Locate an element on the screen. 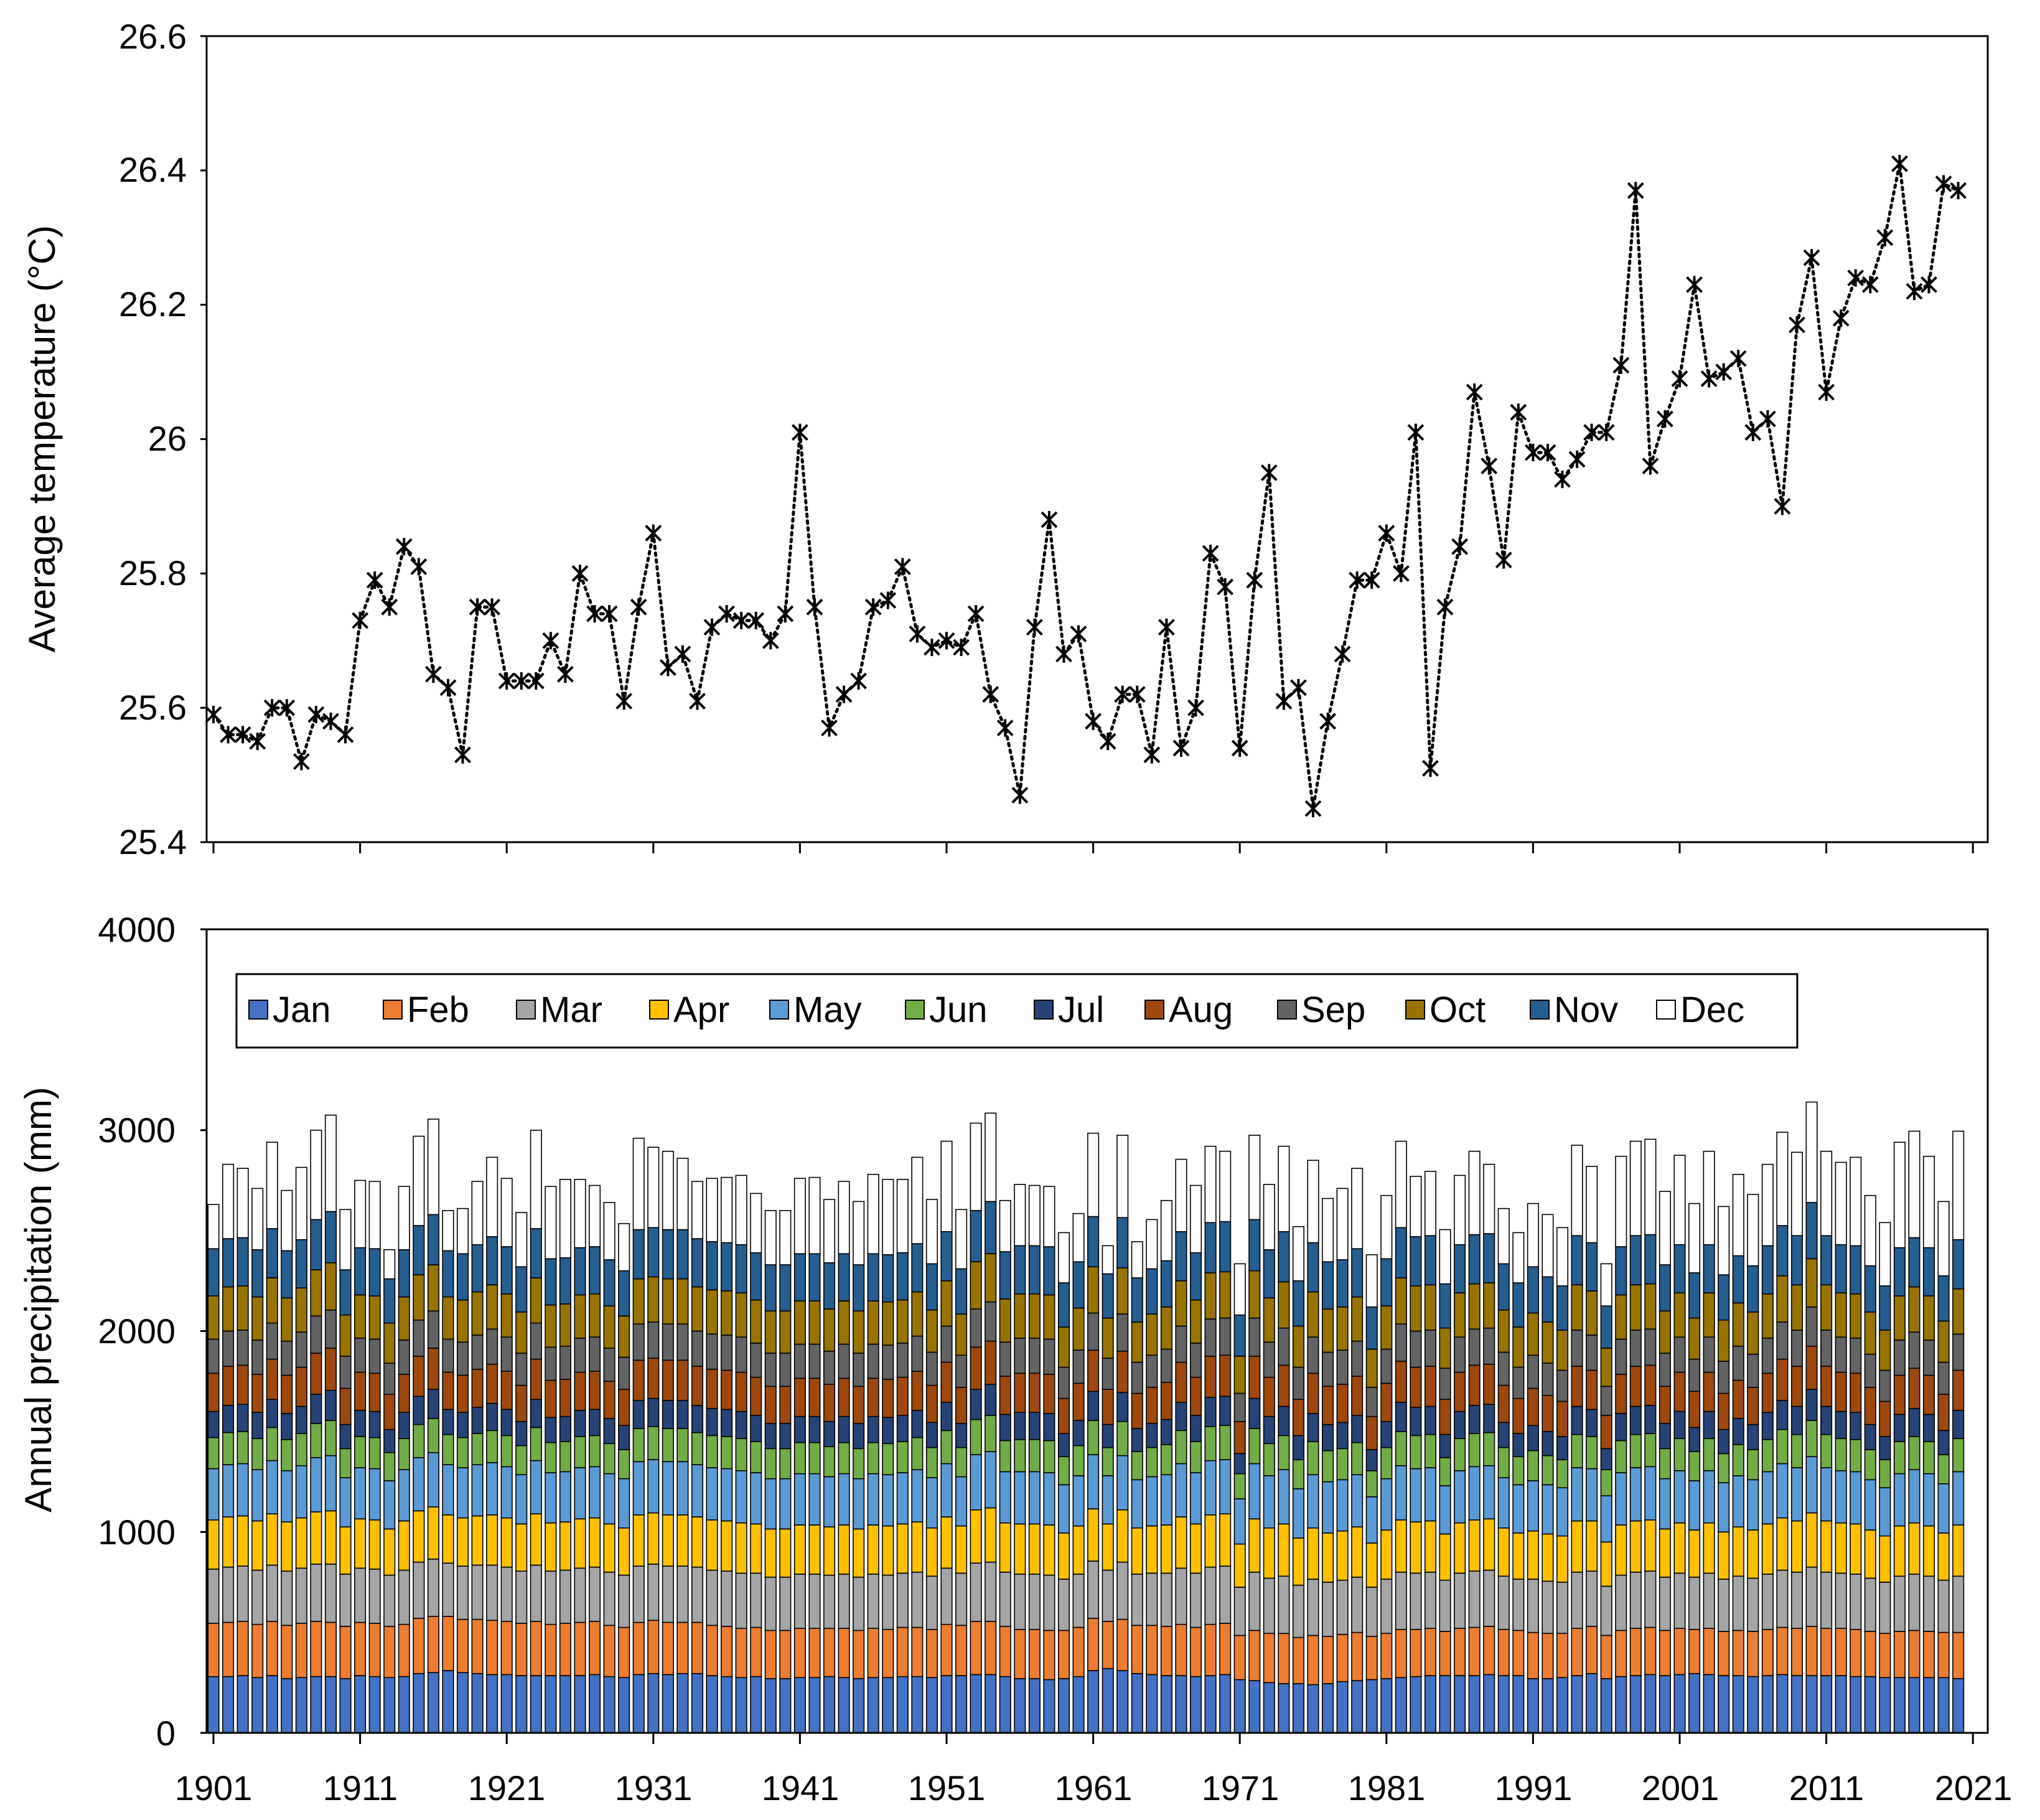 The image size is (2040, 1820). legend-item-jun: Jun is located at coordinates (946, 1010).